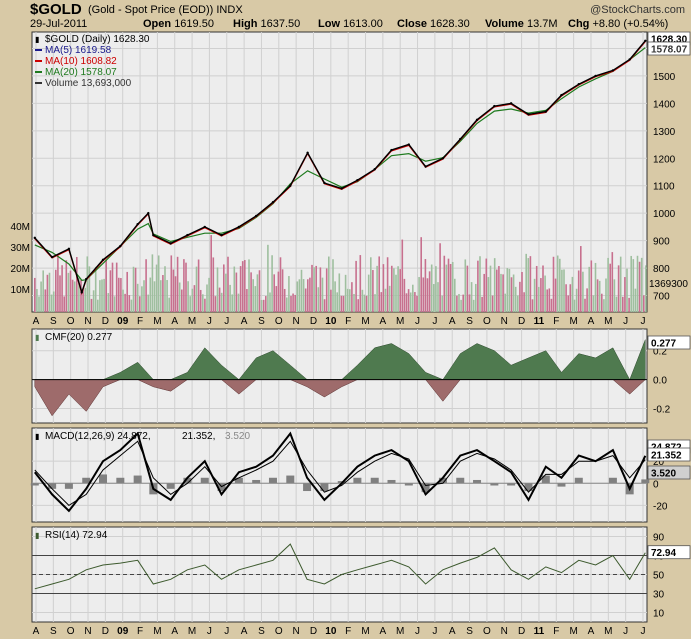  I want to click on x-tick-label: 11, so click(539, 631).